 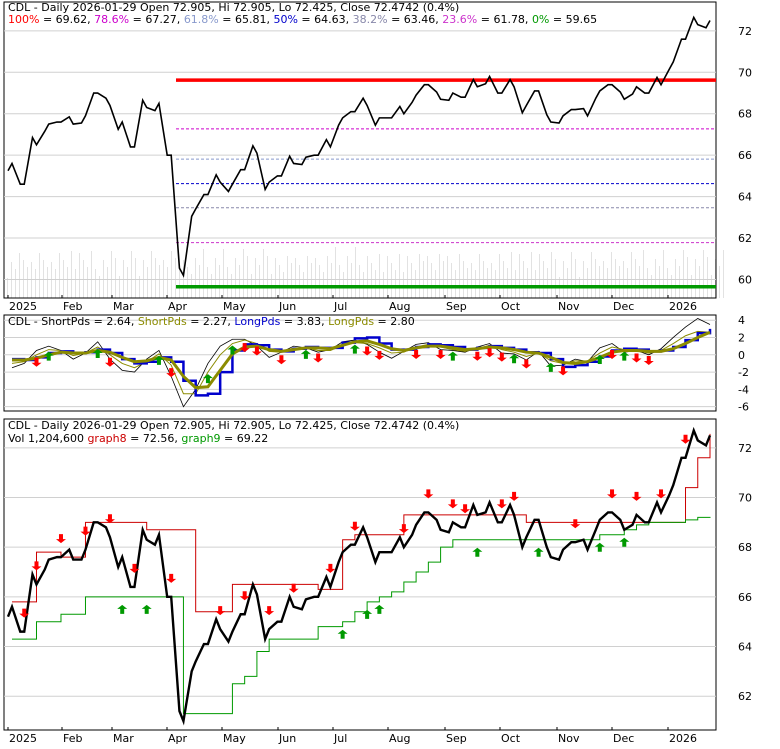 What do you see at coordinates (569, 738) in the screenshot?
I see `trend-x-tick-label: Nov` at bounding box center [569, 738].